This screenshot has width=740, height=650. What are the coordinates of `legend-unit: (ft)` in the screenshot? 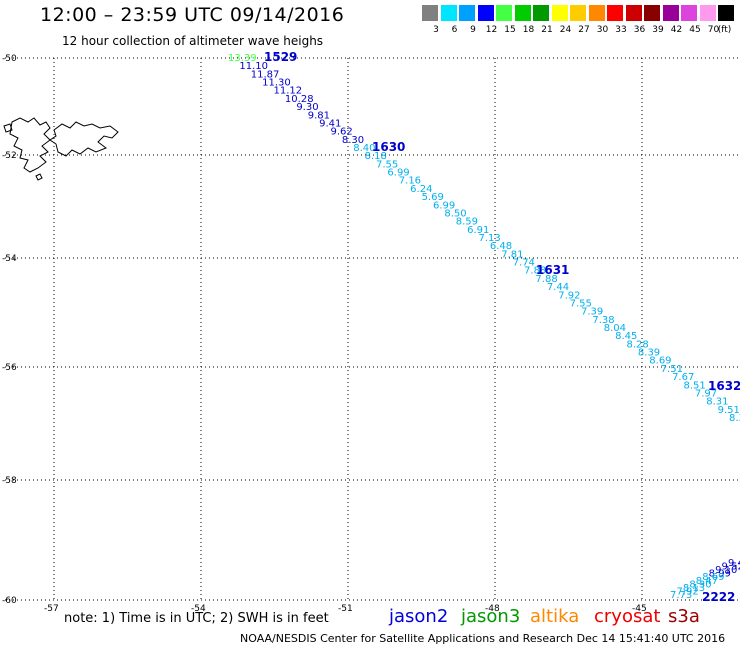 It's located at (724, 30).